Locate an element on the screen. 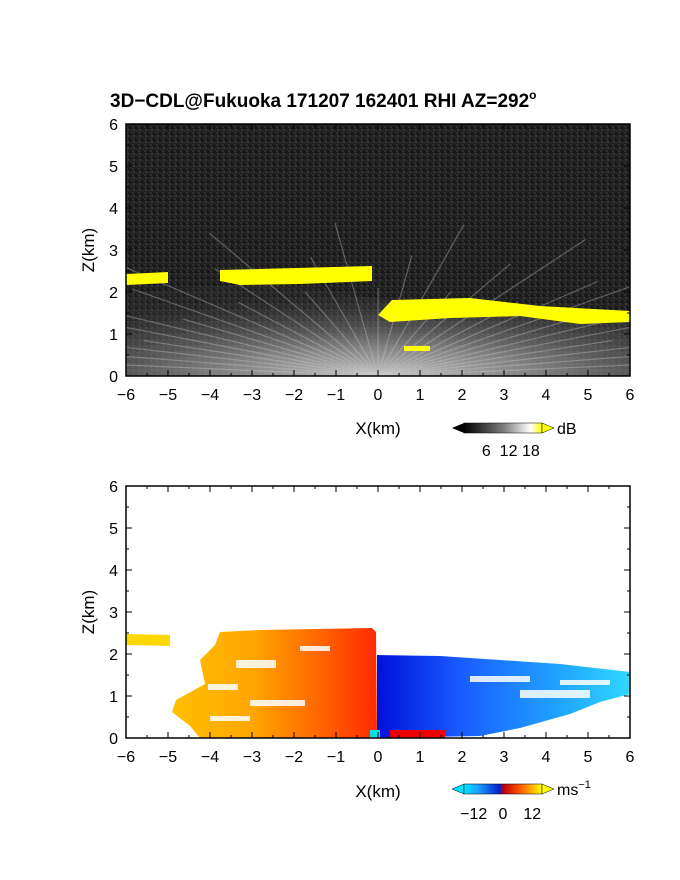 The height and width of the screenshot is (880, 680). velocity-colorbar-tick-labels: −12 0 12 is located at coordinates (500, 814).